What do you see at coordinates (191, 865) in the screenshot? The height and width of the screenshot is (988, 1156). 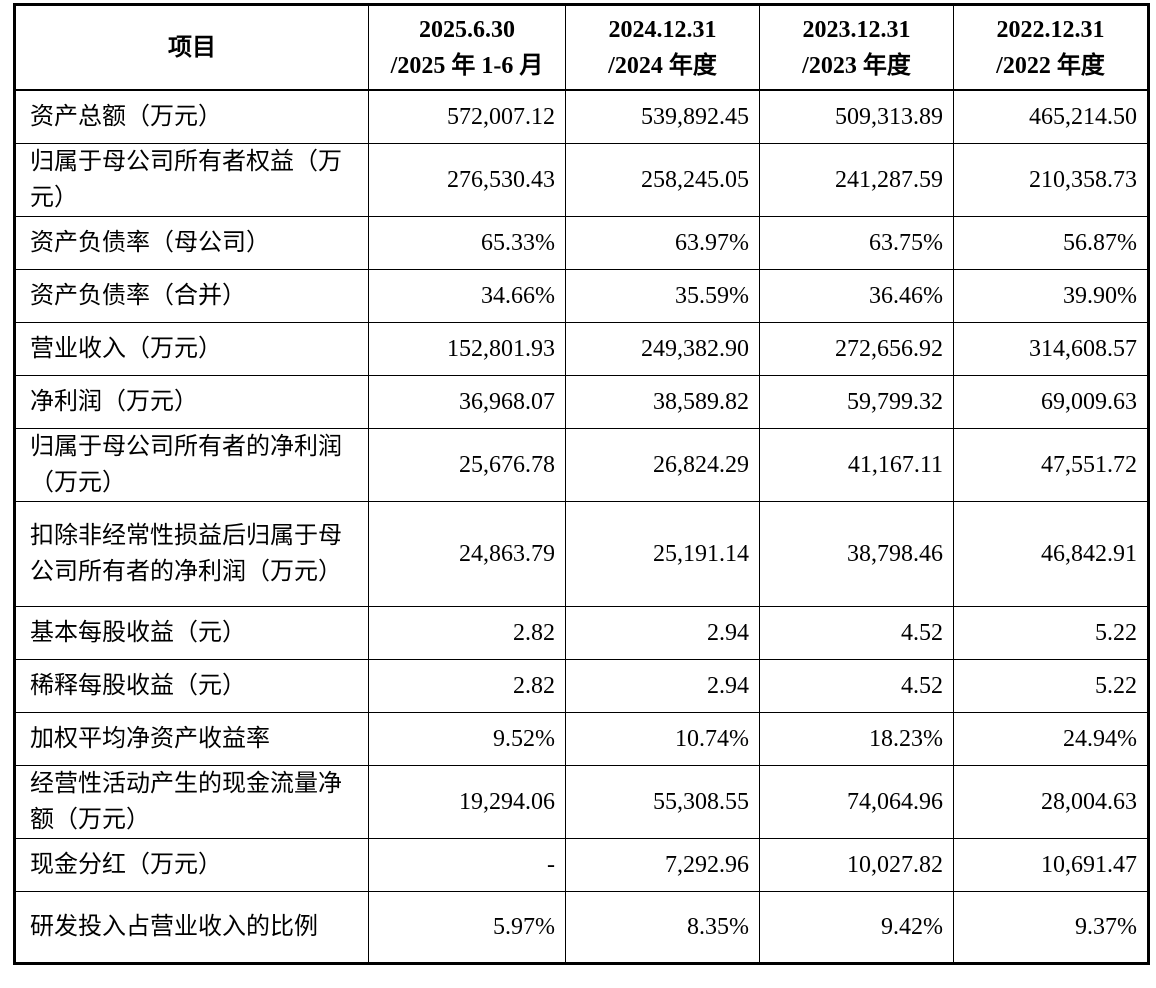 I see `row-label: 现金分红（万元）` at bounding box center [191, 865].